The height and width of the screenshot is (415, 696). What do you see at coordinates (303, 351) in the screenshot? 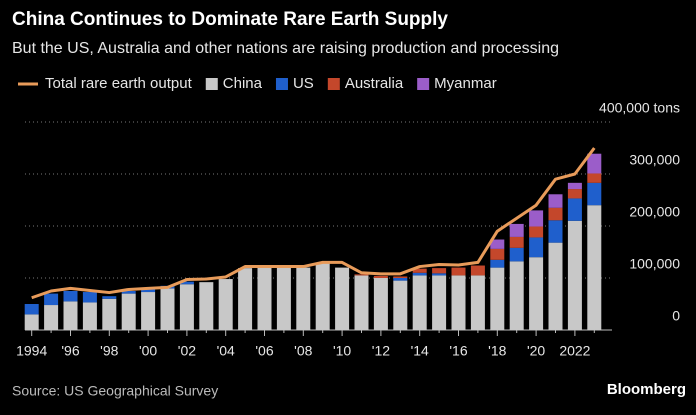
I see `x-tick-label: '08` at bounding box center [303, 351].